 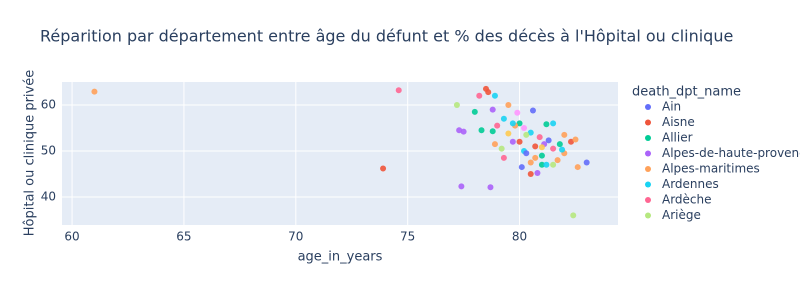 What do you see at coordinates (686, 92) in the screenshot?
I see `legend-title: death_dpt_name` at bounding box center [686, 92].